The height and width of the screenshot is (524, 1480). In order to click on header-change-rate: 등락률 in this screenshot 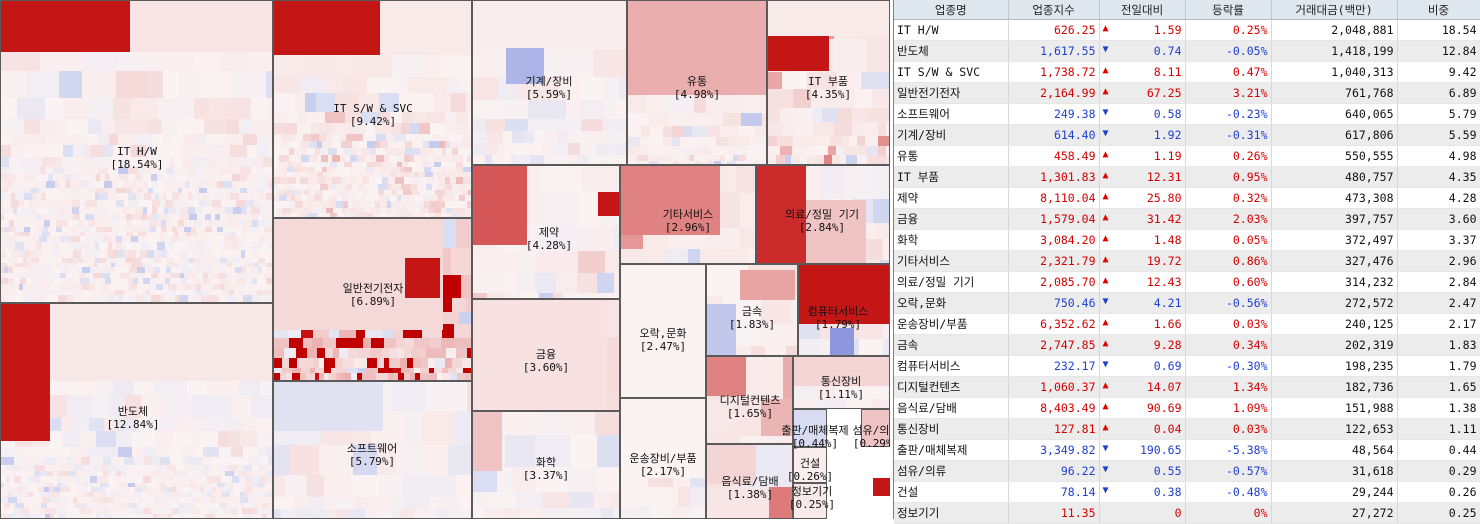, I will do `click(1228, 10)`.